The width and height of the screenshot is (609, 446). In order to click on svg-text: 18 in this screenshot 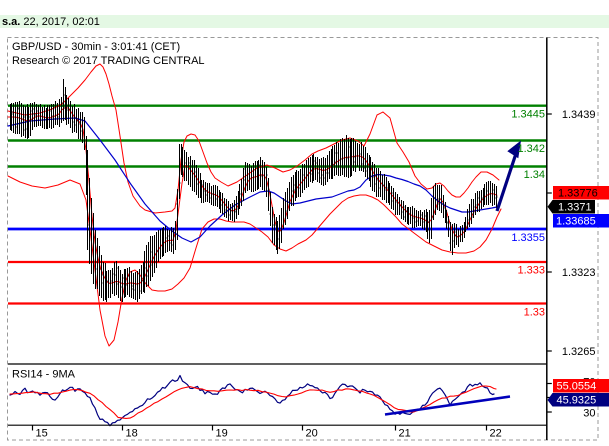, I will do `click(132, 434)`.